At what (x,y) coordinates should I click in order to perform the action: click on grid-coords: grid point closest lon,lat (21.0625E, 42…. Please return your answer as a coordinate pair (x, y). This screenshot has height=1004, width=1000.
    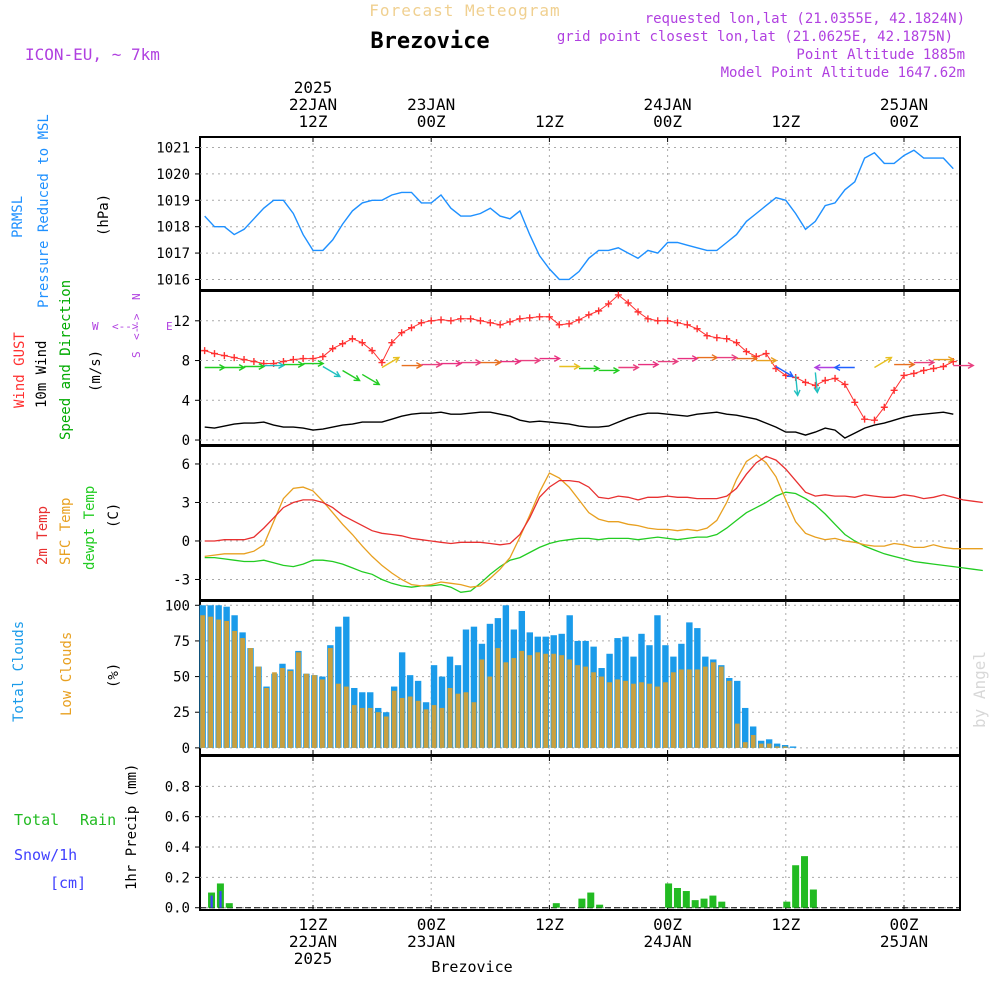
    Looking at the image, I should click on (755, 37).